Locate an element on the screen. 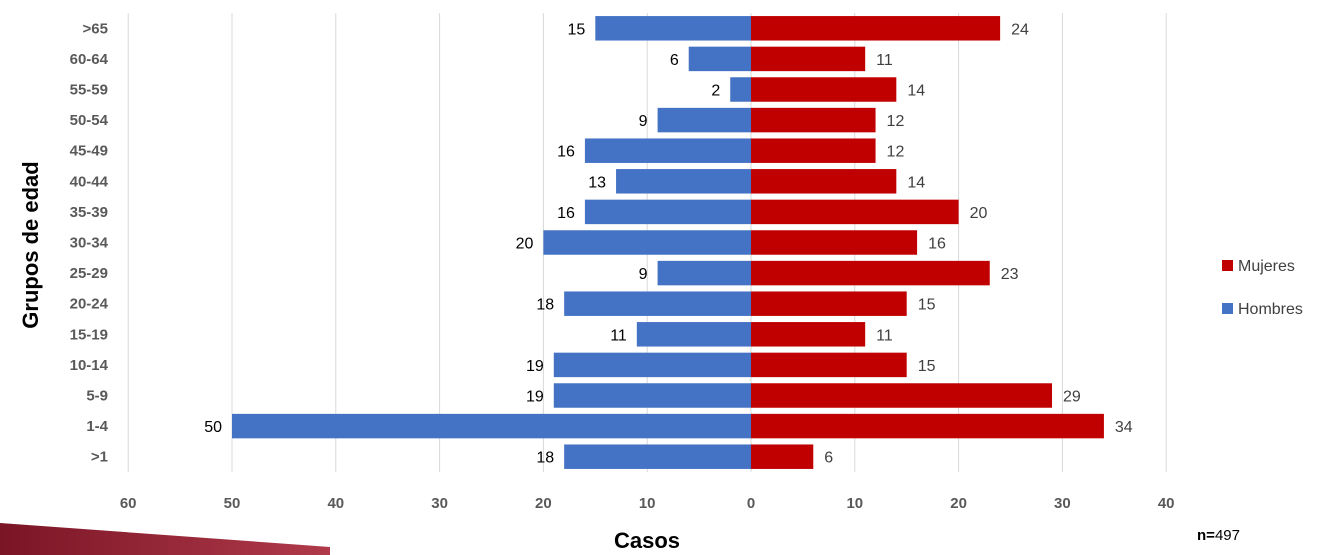 Image resolution: width=1333 pixels, height=555 pixels. category-label: 1-4 is located at coordinates (97, 426).